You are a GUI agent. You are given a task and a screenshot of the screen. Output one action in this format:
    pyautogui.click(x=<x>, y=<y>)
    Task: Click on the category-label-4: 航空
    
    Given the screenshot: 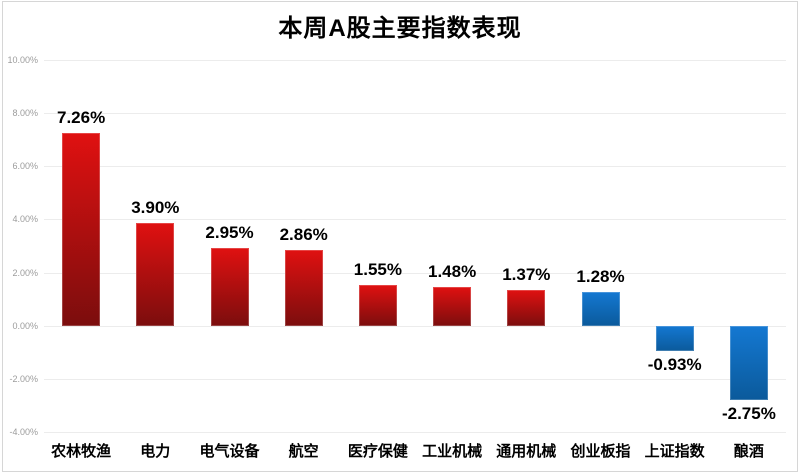 What is the action you would take?
    pyautogui.click(x=303, y=451)
    